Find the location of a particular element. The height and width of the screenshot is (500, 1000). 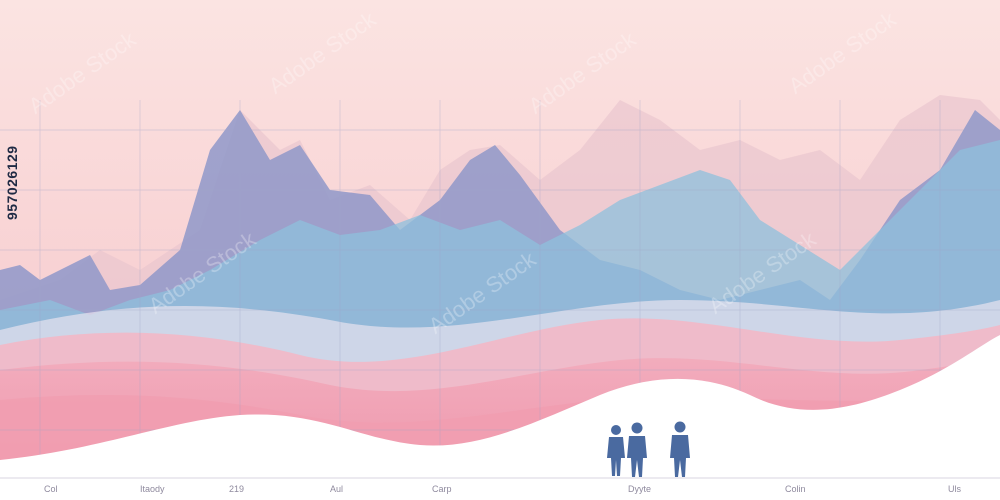

axis-label-1: Col is located at coordinates (51, 489).